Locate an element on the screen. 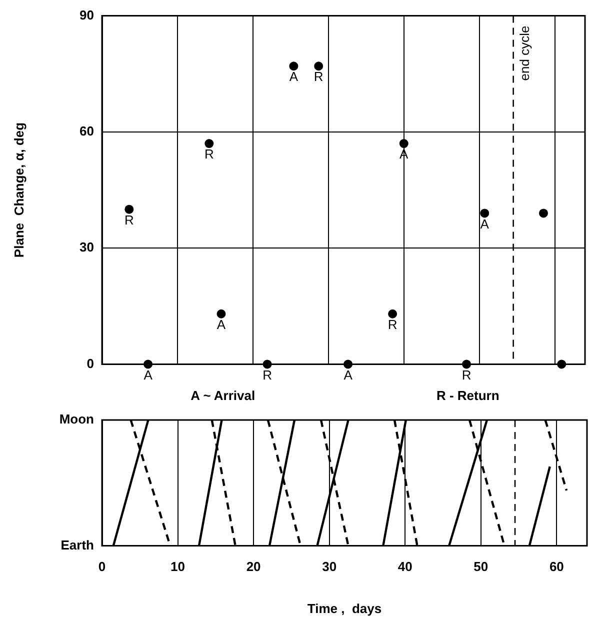 The width and height of the screenshot is (590, 627). y-tick-label: 60 is located at coordinates (87, 131).